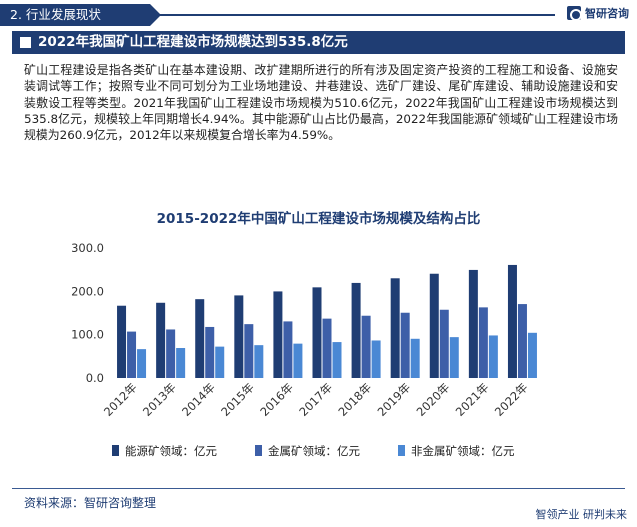 Image resolution: width=637 pixels, height=527 pixels. Describe the element at coordinates (120, 399) in the screenshot. I see `x-tick-label: 2012年` at that location.